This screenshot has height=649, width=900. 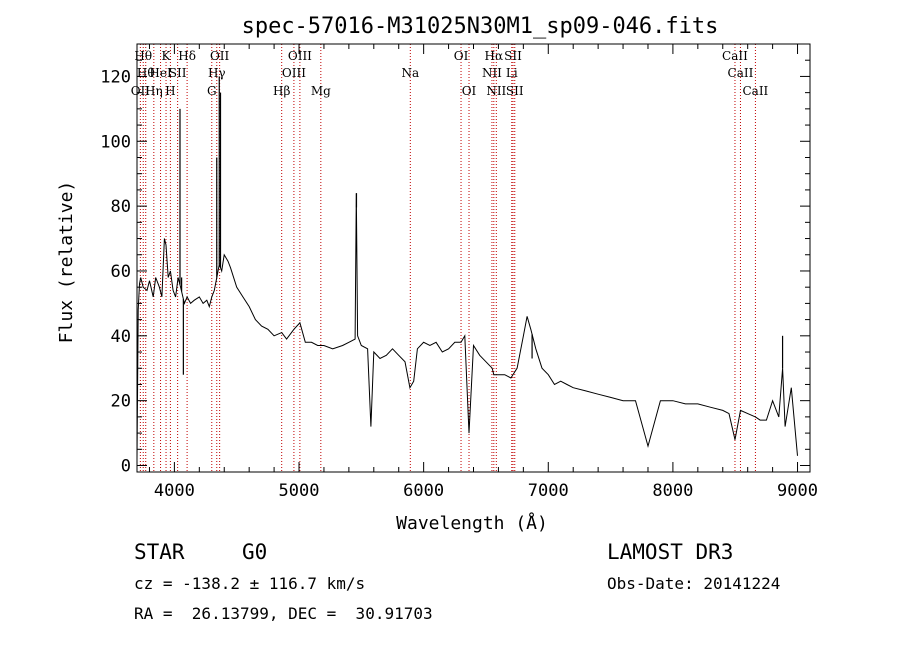 I want to click on x-tick-label: 9000, so click(x=797, y=491).